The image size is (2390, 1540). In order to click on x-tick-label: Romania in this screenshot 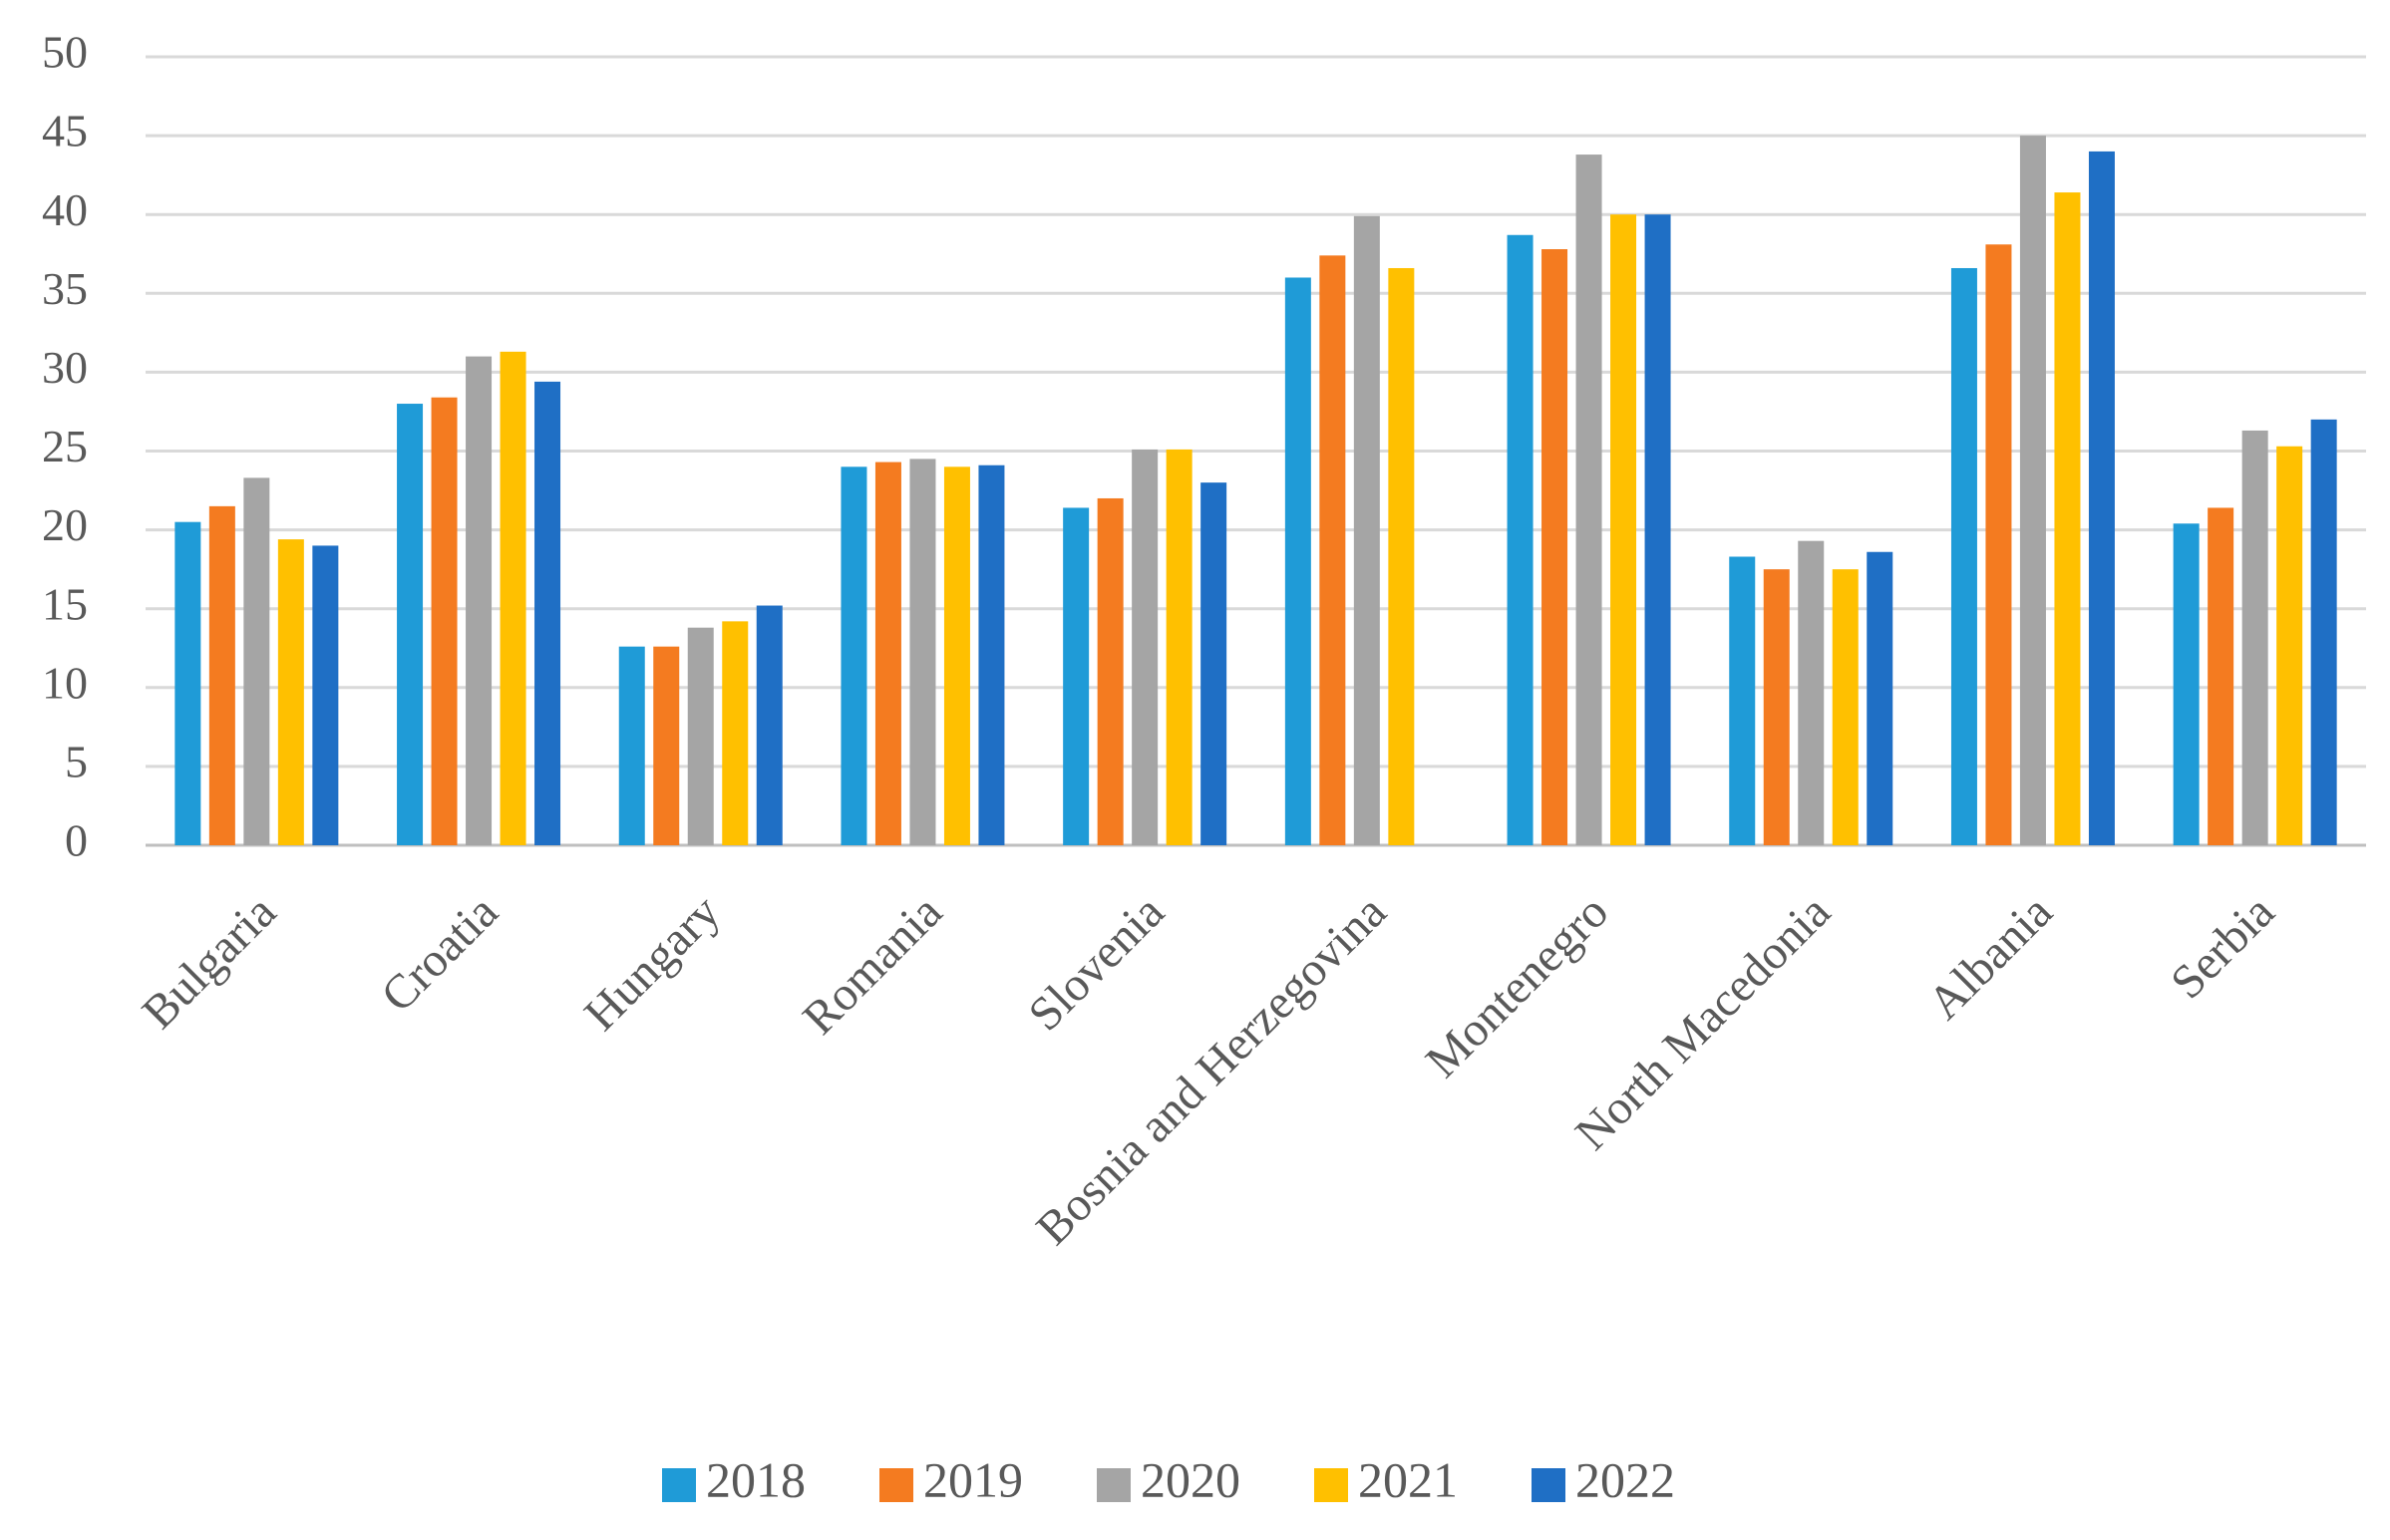, I will do `click(872, 965)`.